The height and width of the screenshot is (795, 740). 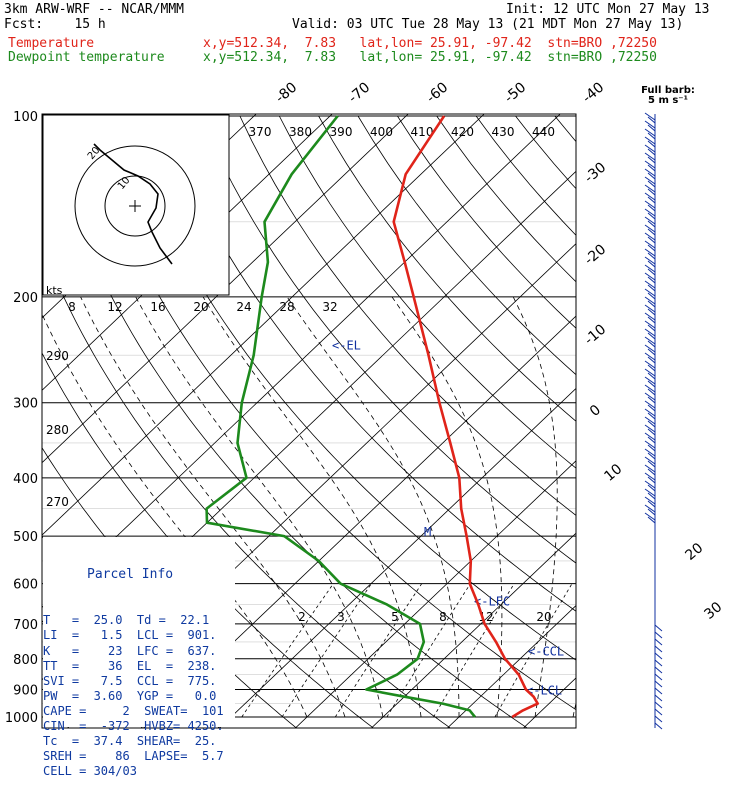 I want to click on mixing-ratio-label: 16, so click(x=157, y=307).